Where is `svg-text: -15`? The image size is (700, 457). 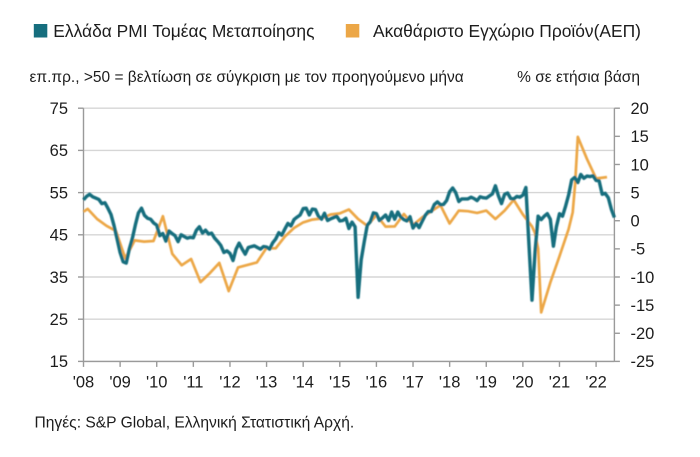
svg-text: -15 is located at coordinates (643, 306).